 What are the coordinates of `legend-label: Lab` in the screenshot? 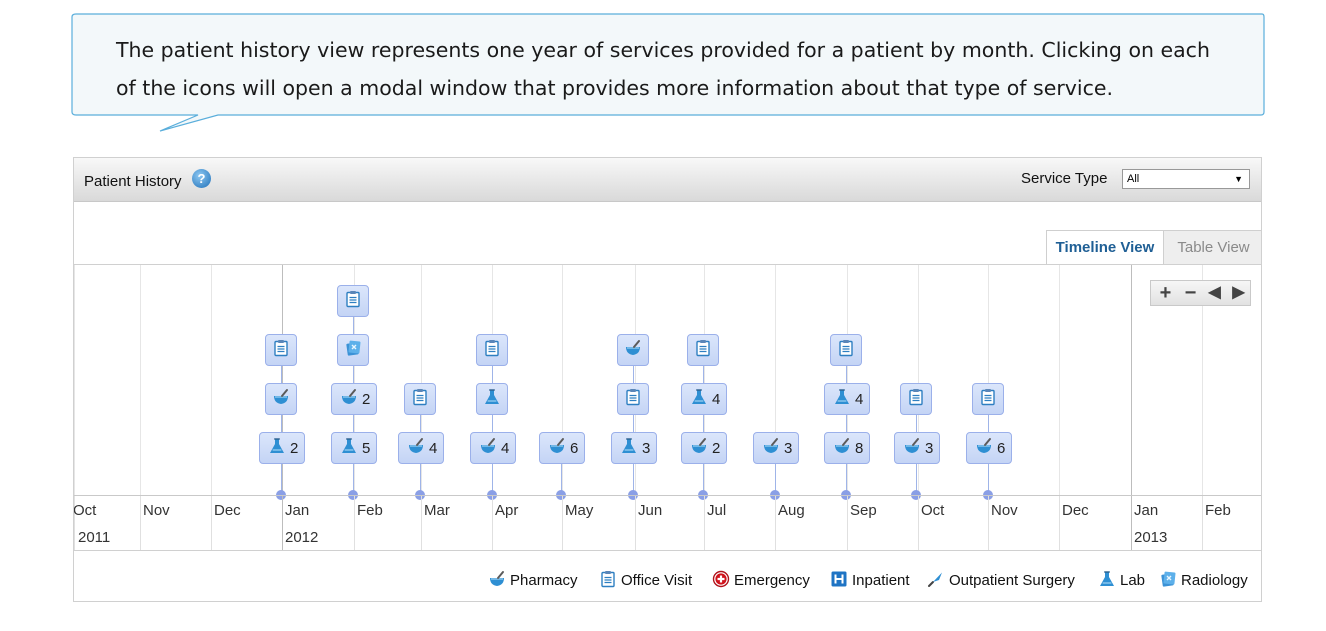 It's located at (1133, 580).